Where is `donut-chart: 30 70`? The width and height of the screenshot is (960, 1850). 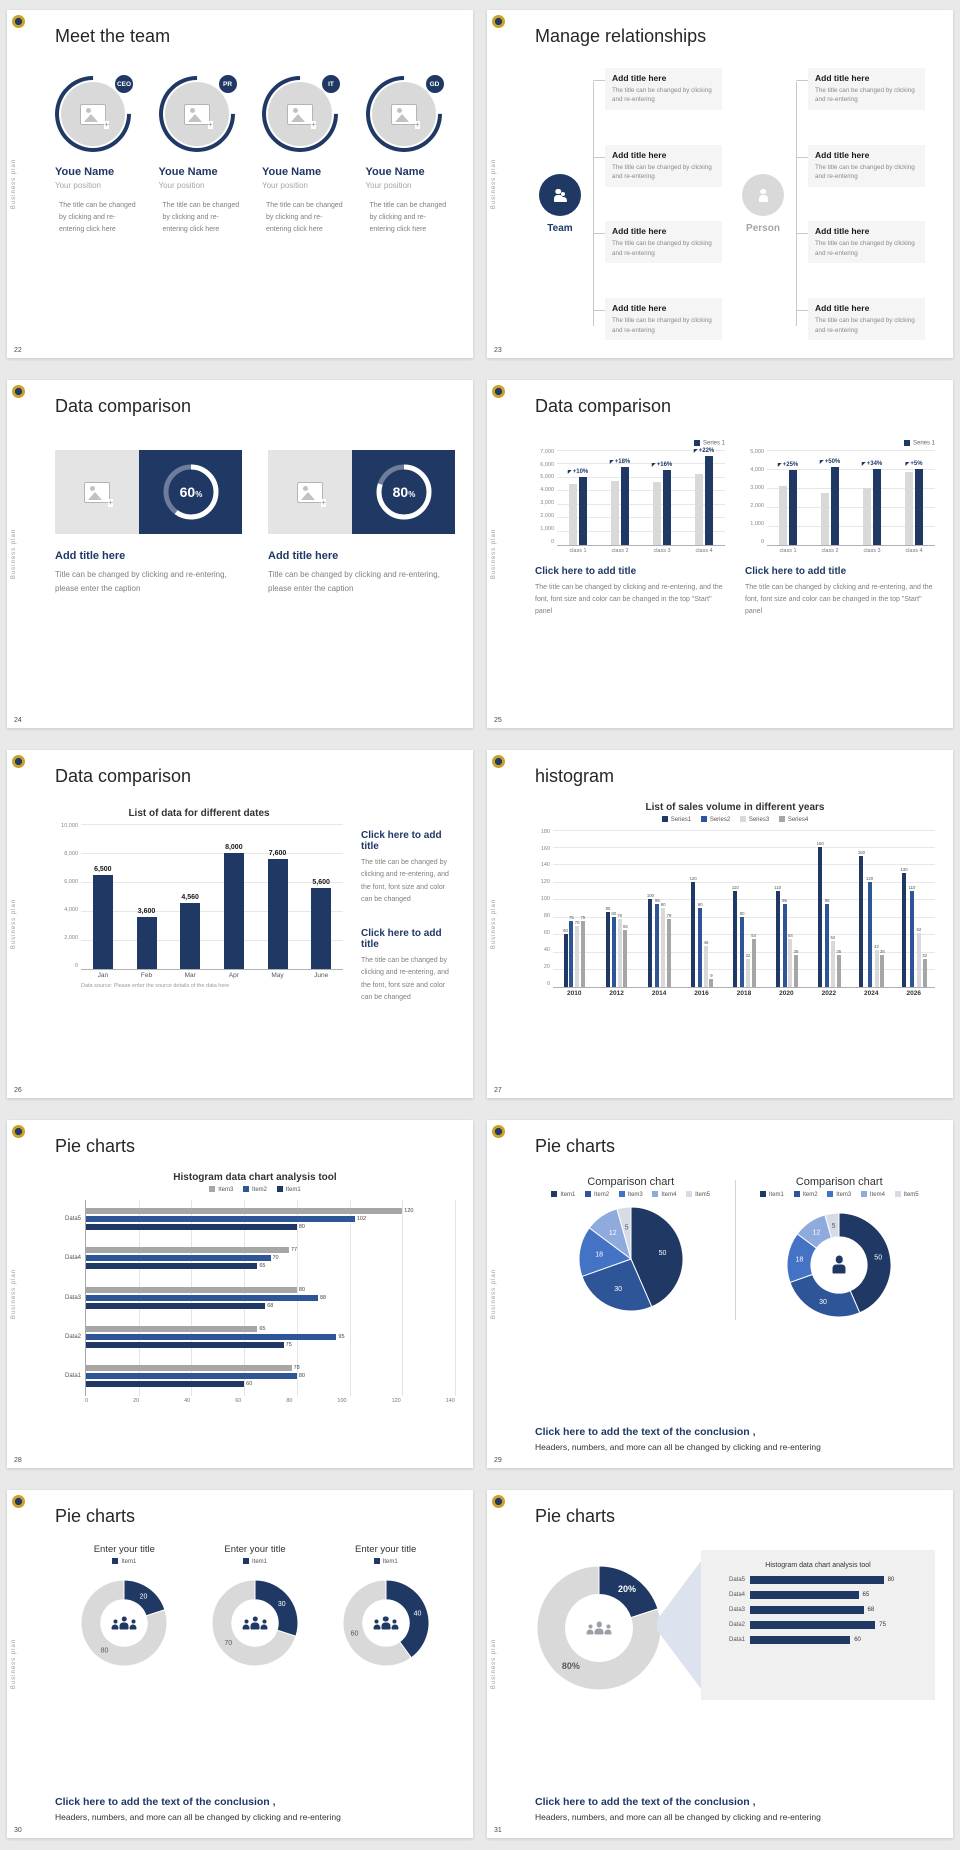
donut-chart: 30 70 is located at coordinates (255, 1623).